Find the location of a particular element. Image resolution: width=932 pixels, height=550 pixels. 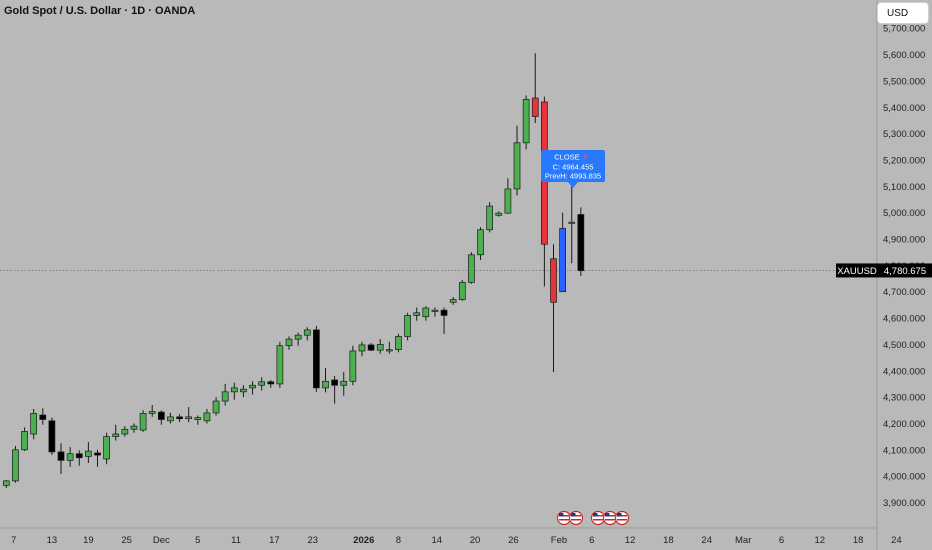

x-tick-label: 5 is located at coordinates (197, 540).